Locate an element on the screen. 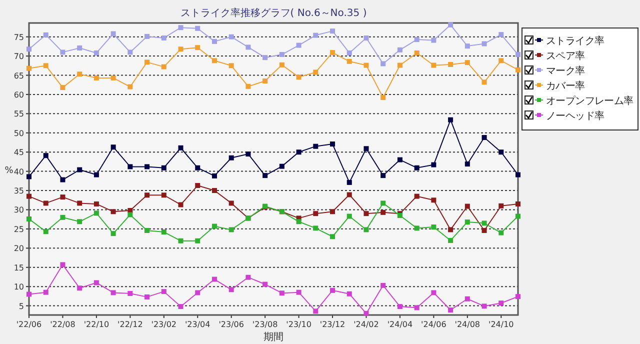 This screenshot has width=640, height=344. y-tick-label: 10 is located at coordinates (19, 287).